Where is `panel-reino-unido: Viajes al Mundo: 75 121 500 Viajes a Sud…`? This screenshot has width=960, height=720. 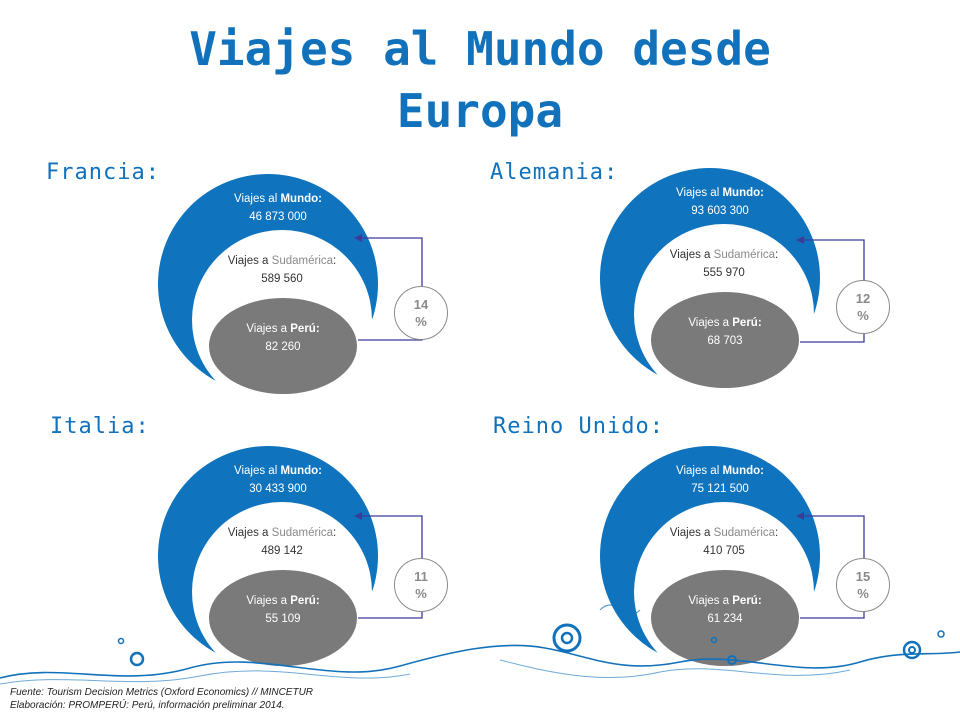 panel-reino-unido: Viajes al Mundo: 75 121 500 Viajes a Sud… is located at coordinates (740, 565).